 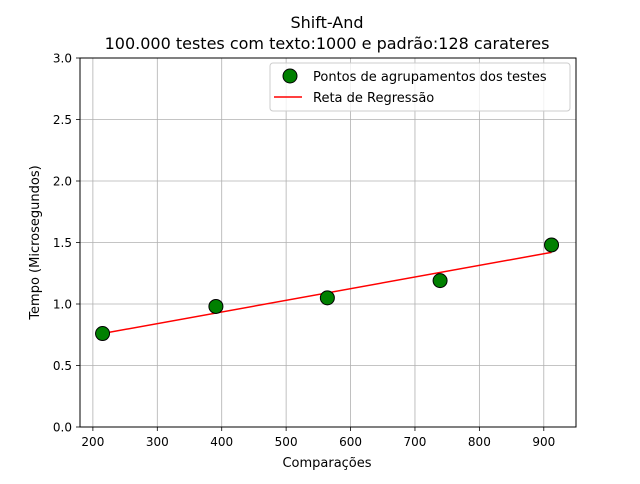 I want to click on x-tick-label: 300, so click(x=157, y=442).